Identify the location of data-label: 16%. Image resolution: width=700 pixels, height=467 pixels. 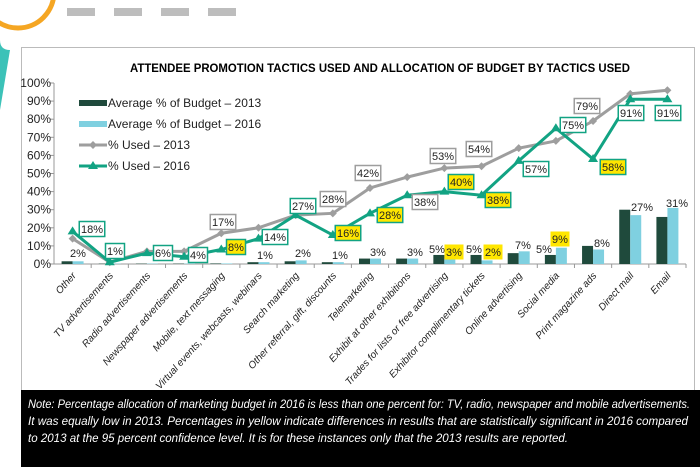
(348, 234).